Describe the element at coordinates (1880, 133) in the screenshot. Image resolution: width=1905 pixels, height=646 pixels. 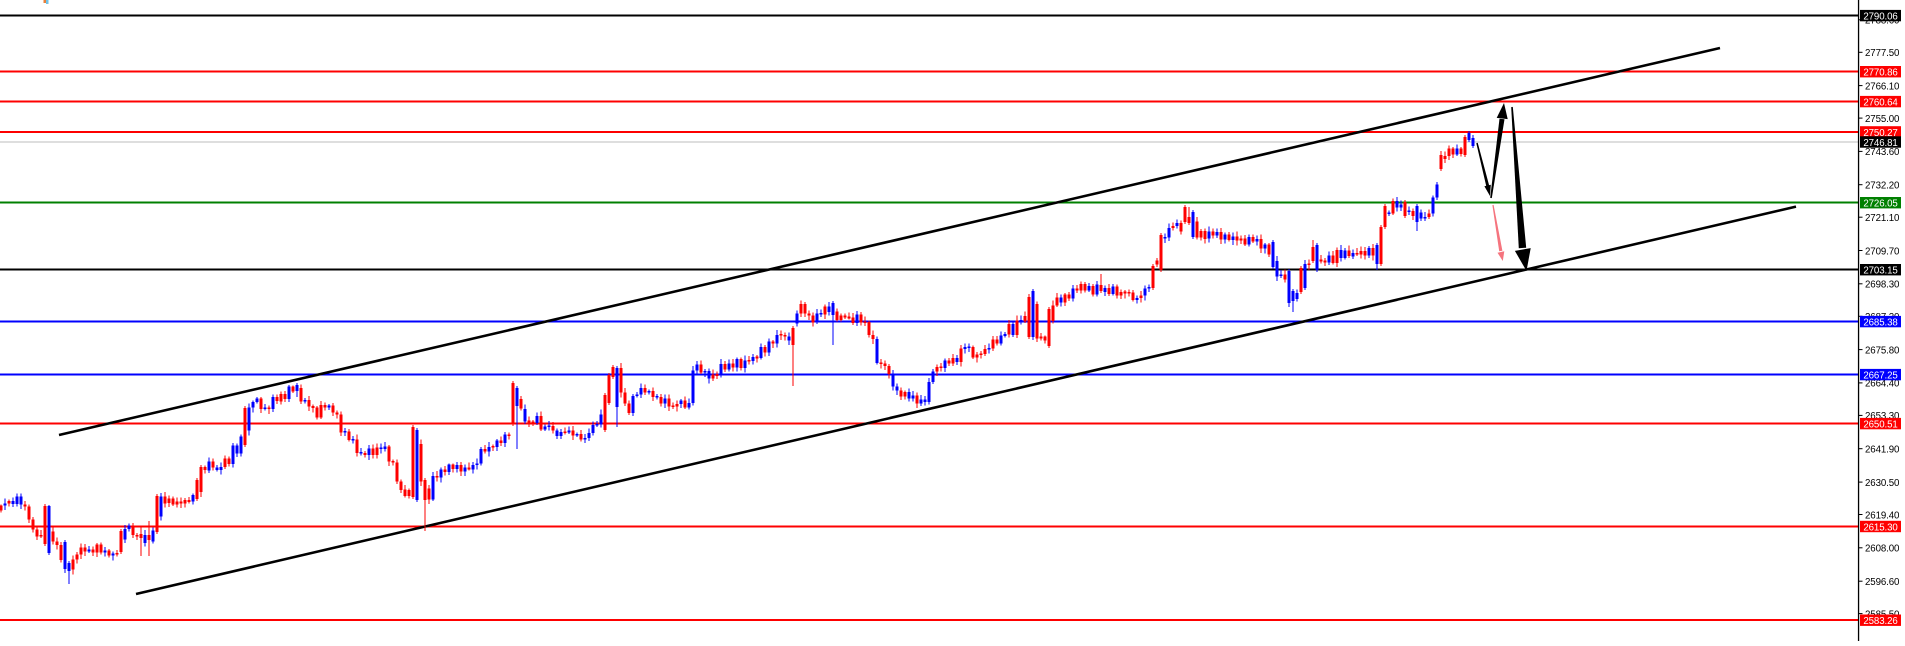
I see `svg-text: 2750.27` at that location.